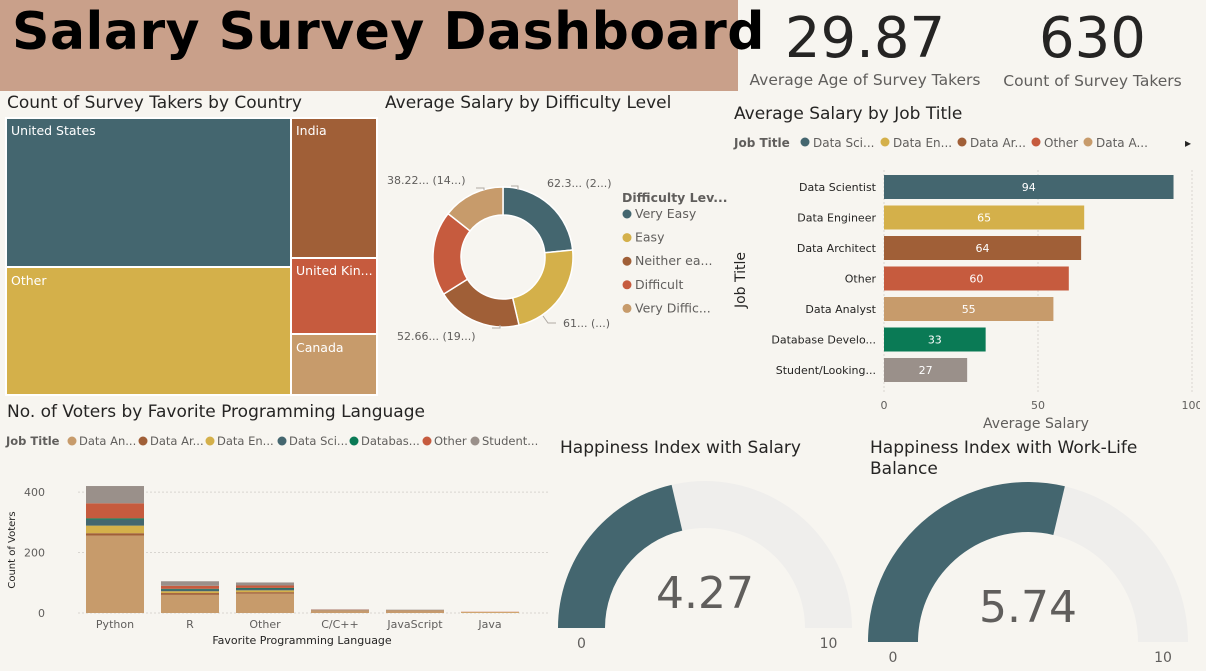  What do you see at coordinates (265, 603) in the screenshot?
I see `lang-bar-segment-other-data-an` at bounding box center [265, 603].